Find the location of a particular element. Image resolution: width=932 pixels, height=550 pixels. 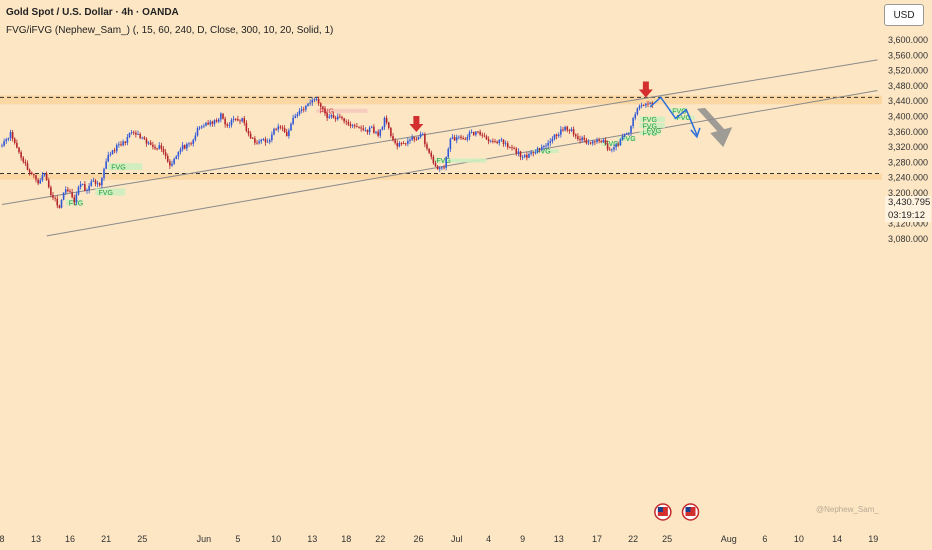

x-tick-label: 18 is located at coordinates (346, 539).